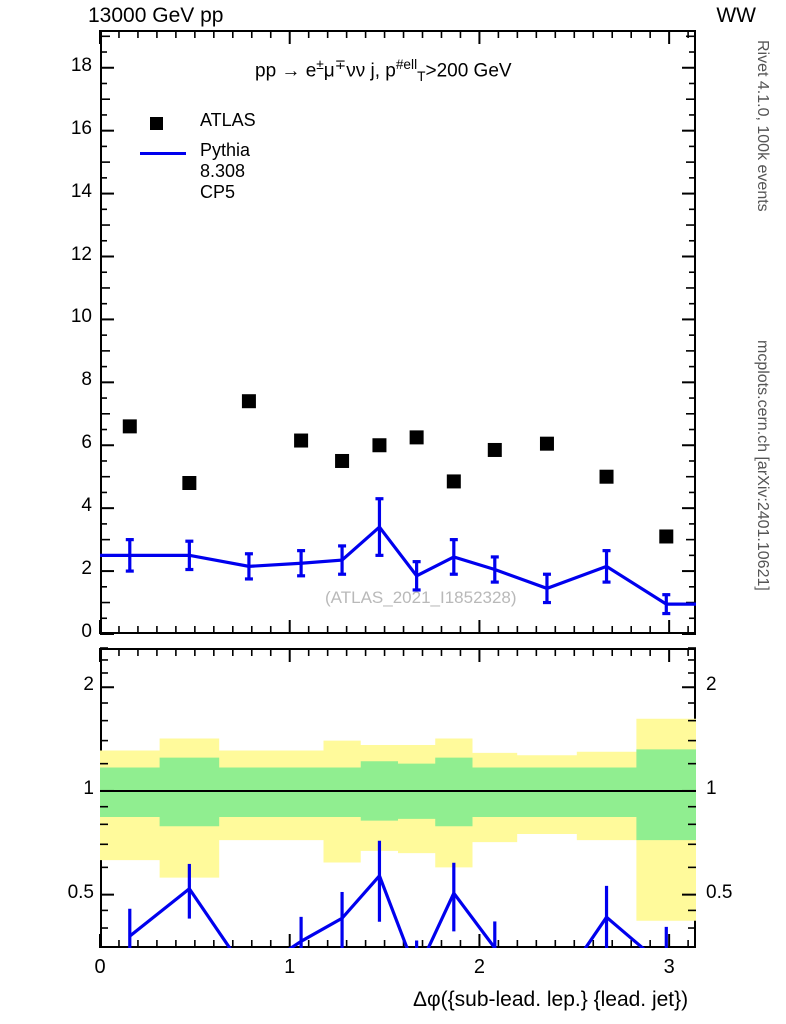 The width and height of the screenshot is (786, 1024). Describe the element at coordinates (86, 506) in the screenshot. I see `main-y-tick-label: 4` at that location.